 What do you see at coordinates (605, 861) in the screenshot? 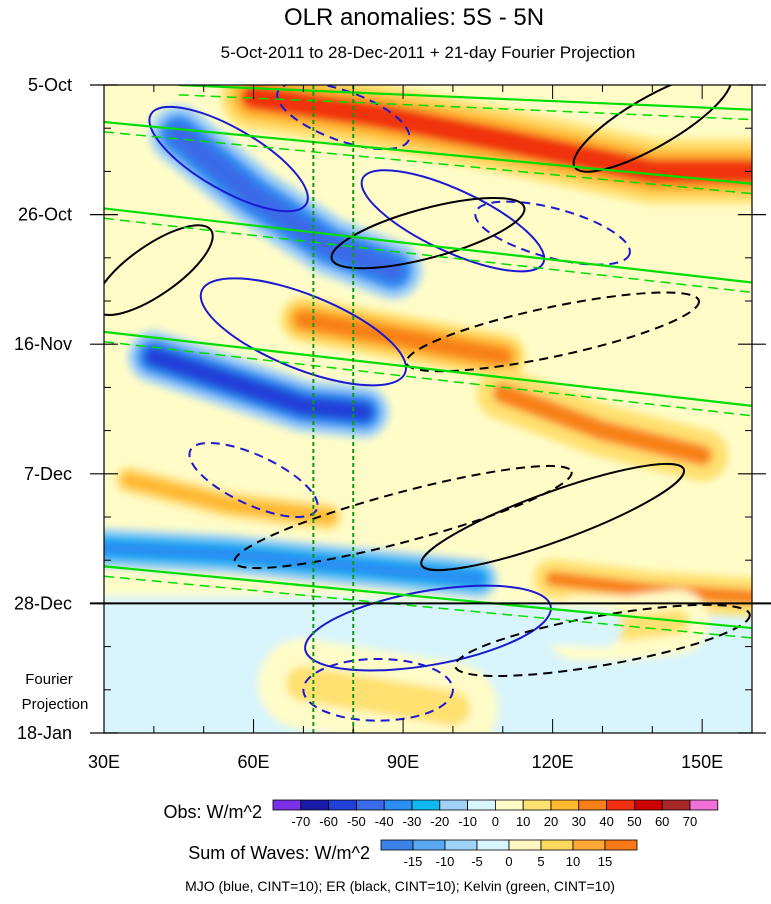
I see `waves-colorbar-label-6: 15` at bounding box center [605, 861].